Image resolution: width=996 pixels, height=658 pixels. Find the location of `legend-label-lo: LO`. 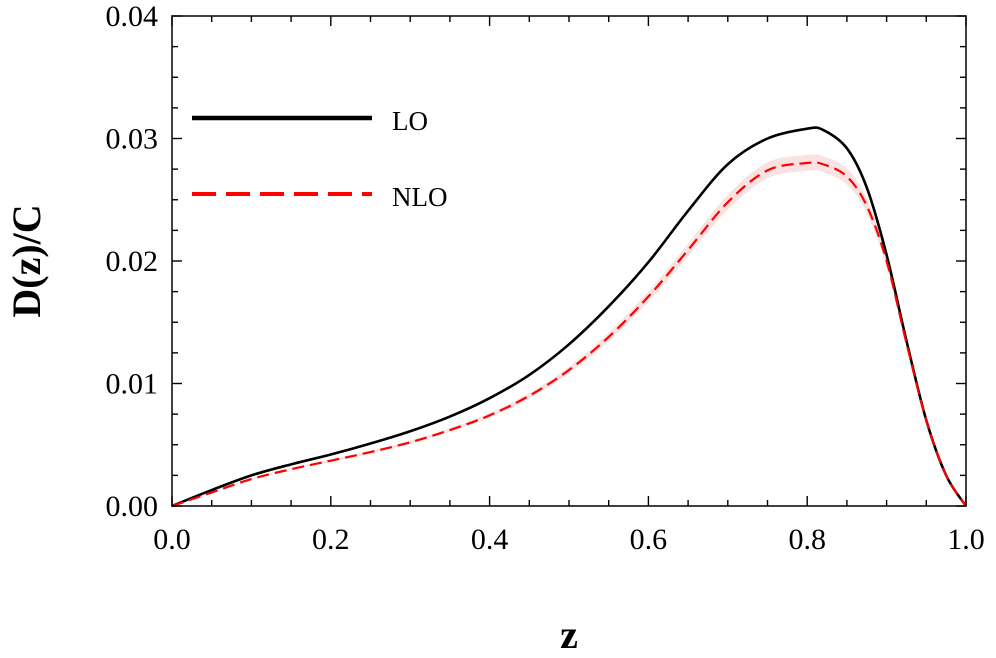

legend-label-lo: LO is located at coordinates (410, 121).